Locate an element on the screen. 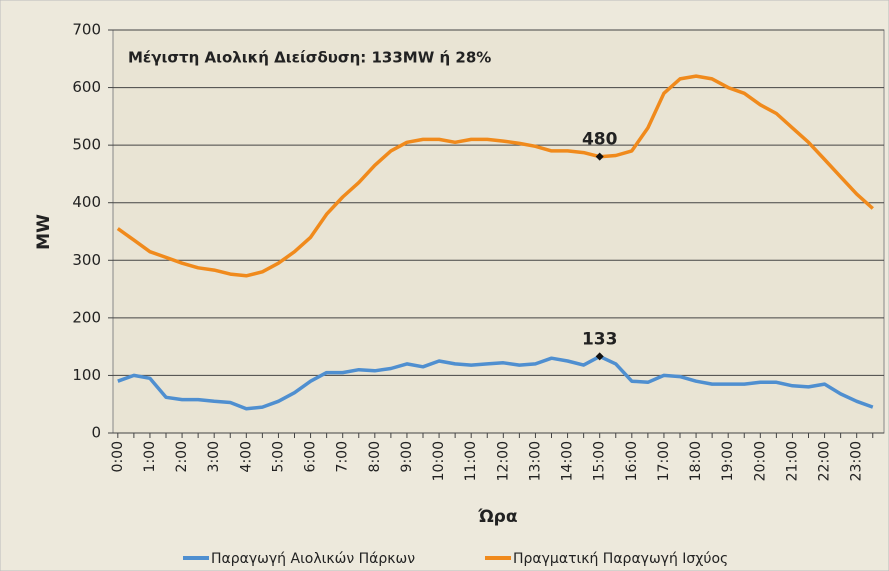  x-tick-label: 11:00 is located at coordinates (471, 461).